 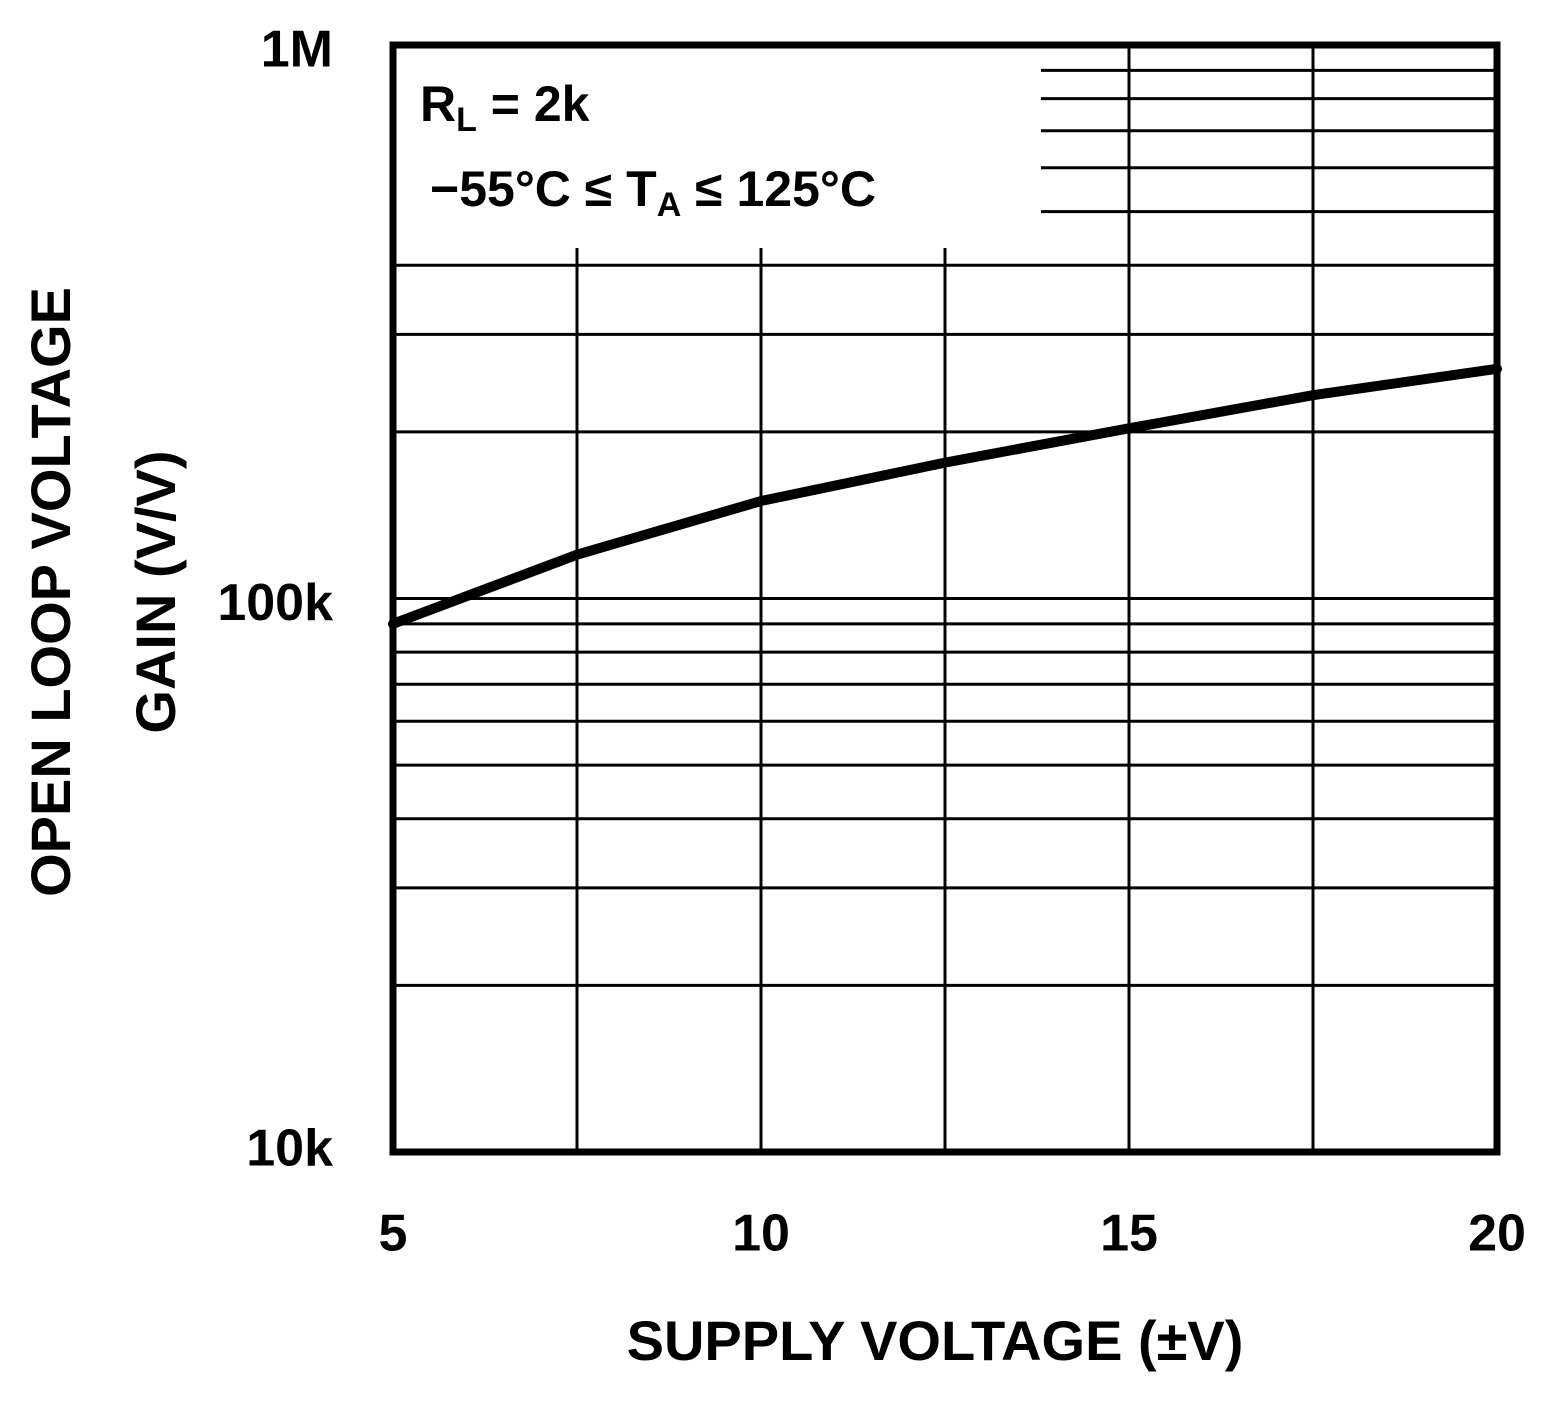 What do you see at coordinates (438, 104) in the screenshot?
I see `annotation-part: R` at bounding box center [438, 104].